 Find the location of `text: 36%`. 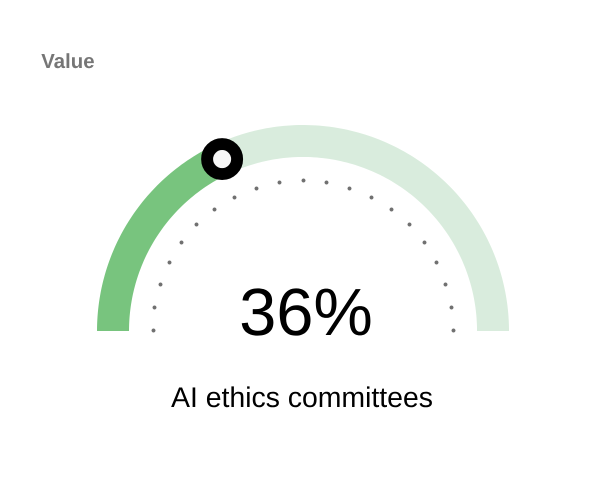

text: 36% is located at coordinates (306, 312).